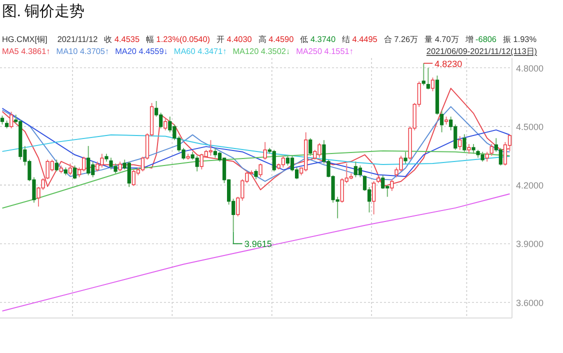 Image resolution: width=563 pixels, height=353 pixels. Describe the element at coordinates (275, 51) in the screenshot. I see `text: 4.3502↓` at that location.